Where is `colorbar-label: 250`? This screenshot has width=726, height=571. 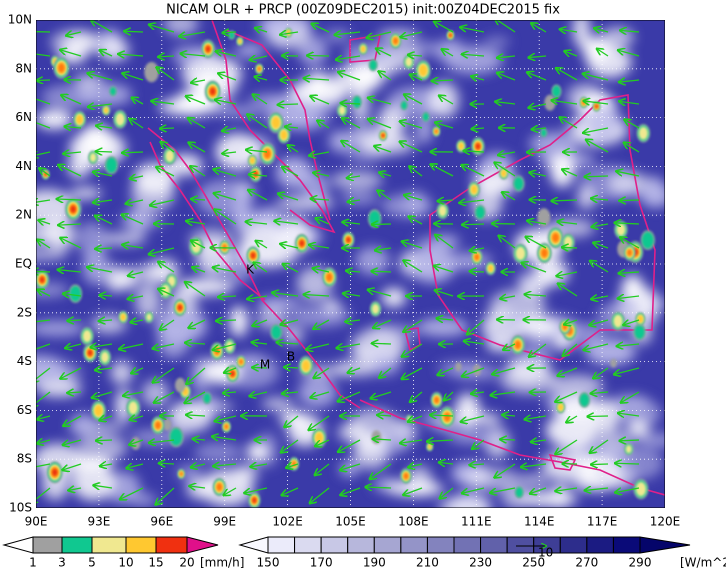 colorbar-label: 250 is located at coordinates (533, 563).